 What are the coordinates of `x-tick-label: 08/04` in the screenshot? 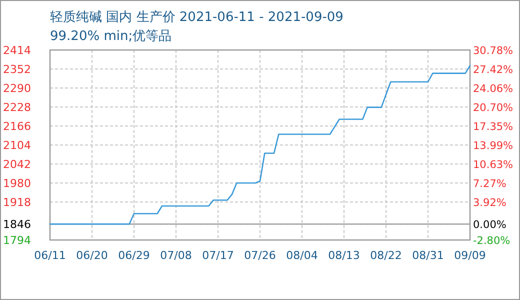 It's located at (302, 255).